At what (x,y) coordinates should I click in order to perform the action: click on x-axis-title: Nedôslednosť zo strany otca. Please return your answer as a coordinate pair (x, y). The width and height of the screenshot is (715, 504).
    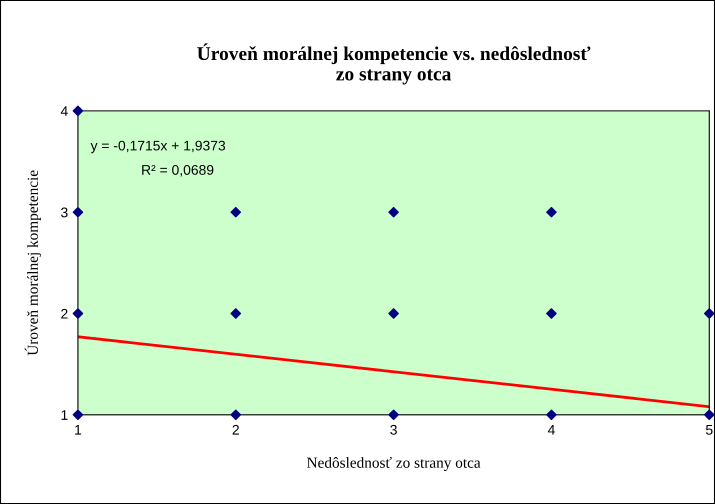
    Looking at the image, I should click on (393, 463).